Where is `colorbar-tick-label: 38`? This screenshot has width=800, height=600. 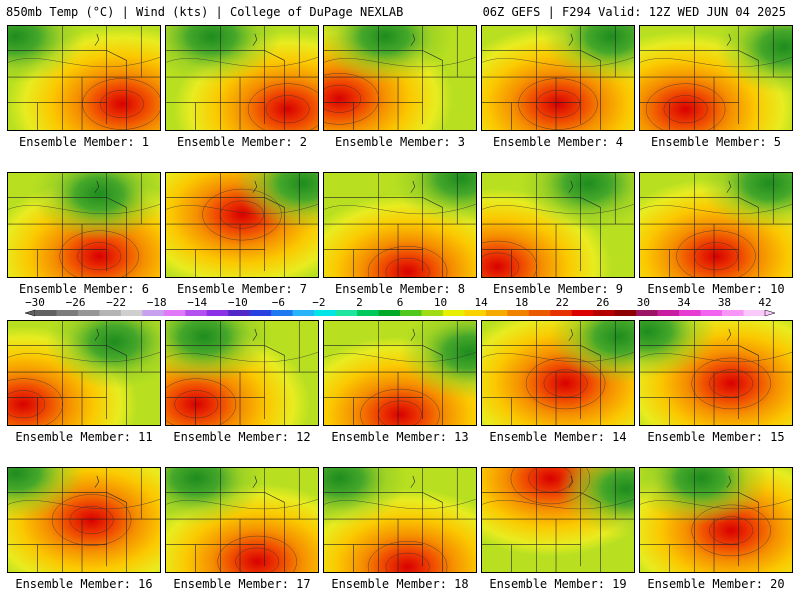
colorbar-tick-label: 38 is located at coordinates (724, 302).